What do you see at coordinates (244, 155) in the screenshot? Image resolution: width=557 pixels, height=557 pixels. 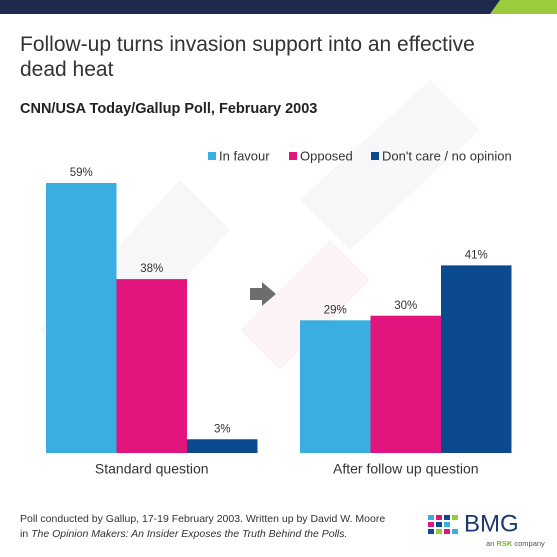 I see `legend-label: In favour` at bounding box center [244, 155].